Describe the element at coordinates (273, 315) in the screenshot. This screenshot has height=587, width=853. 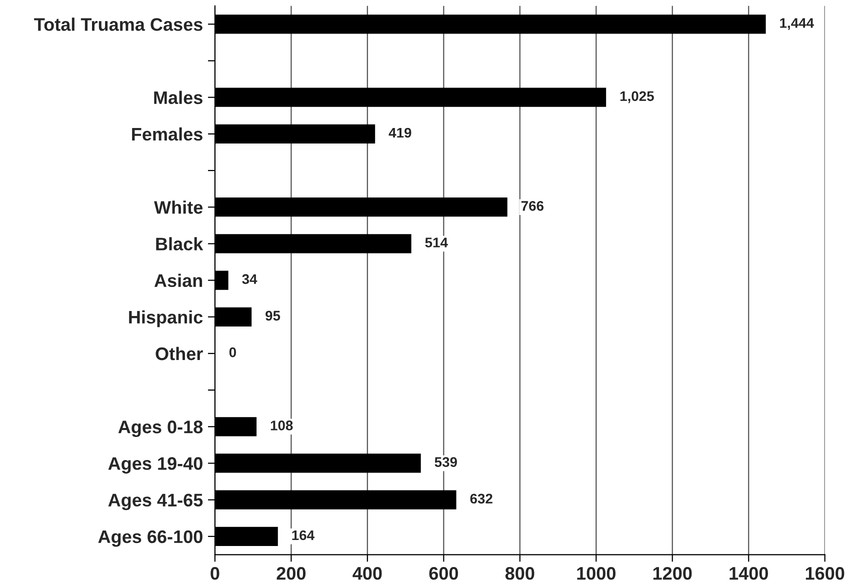
I see `data-label: 95` at that location.